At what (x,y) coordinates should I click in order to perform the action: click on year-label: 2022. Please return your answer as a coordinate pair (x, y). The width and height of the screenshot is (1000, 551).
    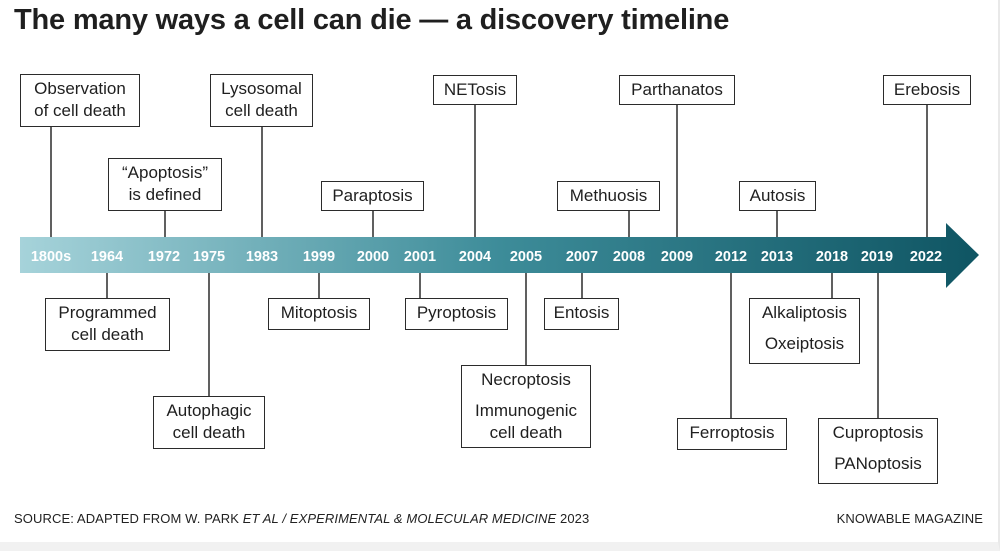
    Looking at the image, I should click on (926, 257).